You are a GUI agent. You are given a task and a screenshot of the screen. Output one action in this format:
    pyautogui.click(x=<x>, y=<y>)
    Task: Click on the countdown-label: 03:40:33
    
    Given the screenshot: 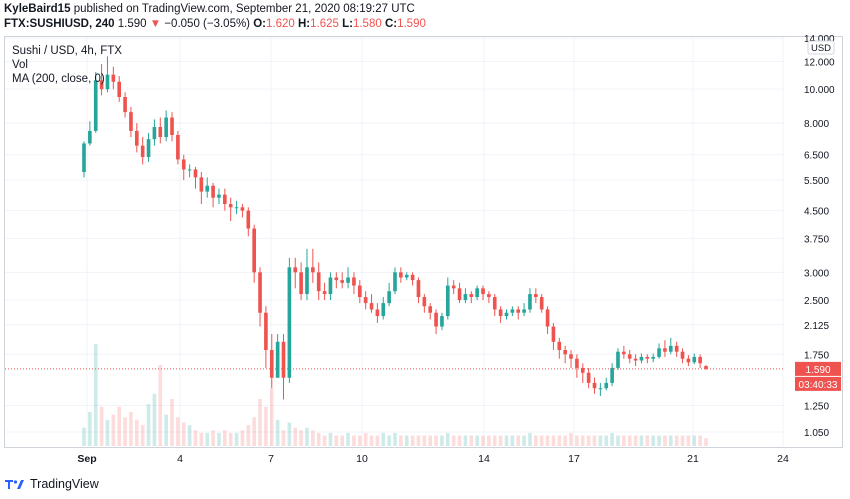 What is the action you would take?
    pyautogui.click(x=818, y=385)
    